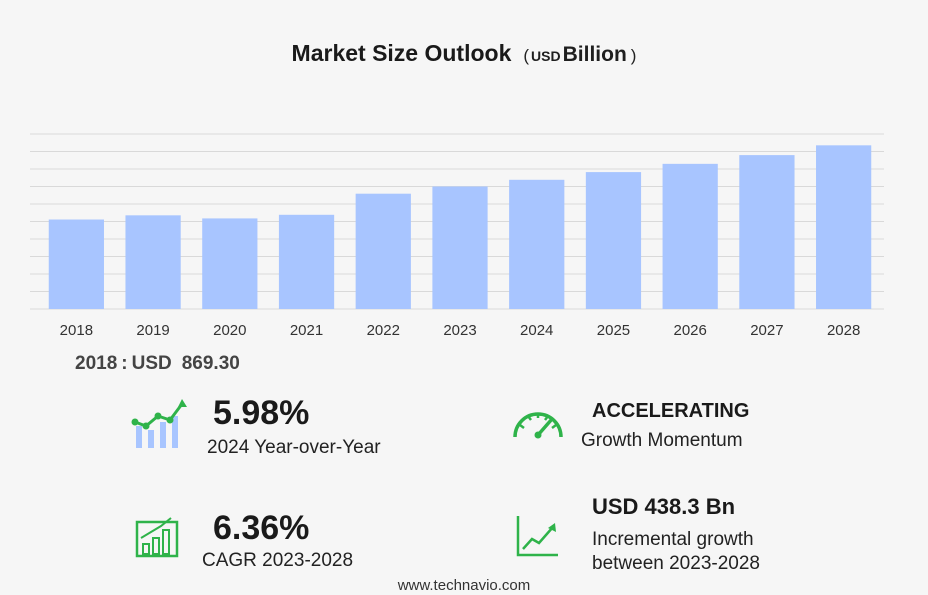 The image size is (928, 595). Describe the element at coordinates (613, 240) in the screenshot. I see `bar-2025` at that location.